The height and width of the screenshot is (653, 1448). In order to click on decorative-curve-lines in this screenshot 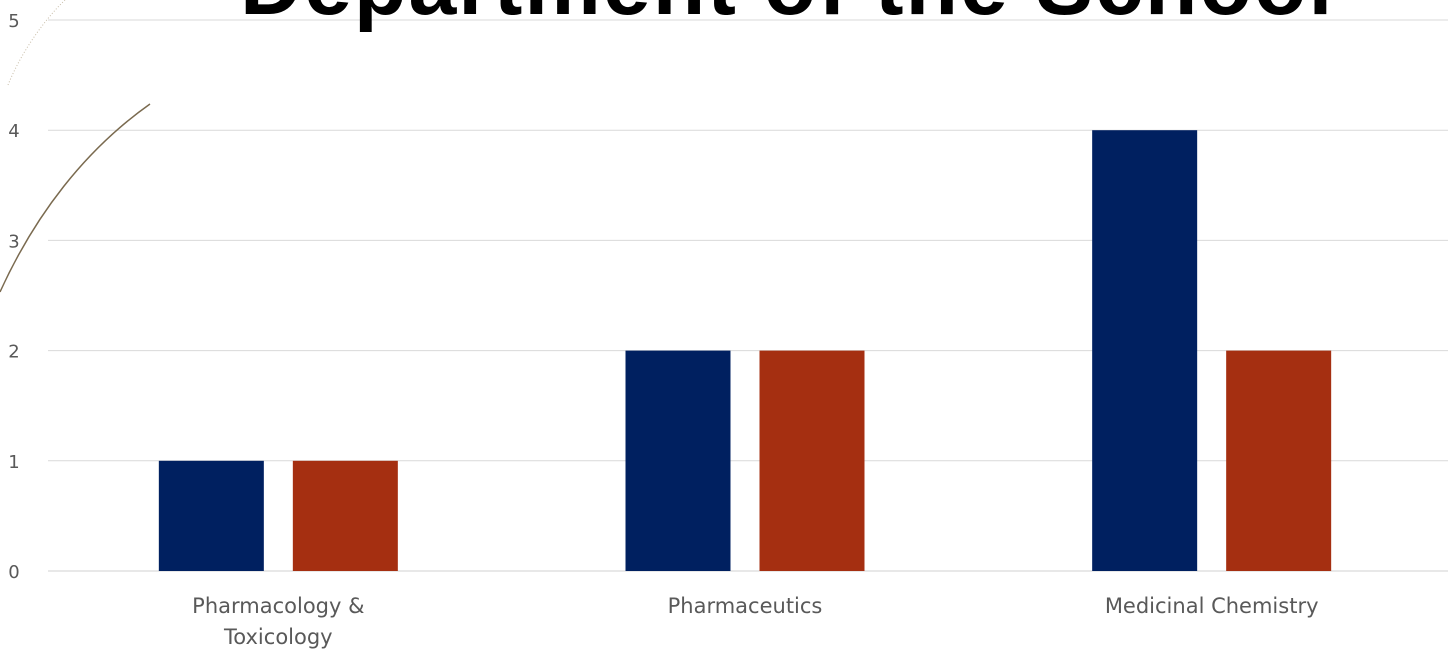, I will do `click(75, 146)`.